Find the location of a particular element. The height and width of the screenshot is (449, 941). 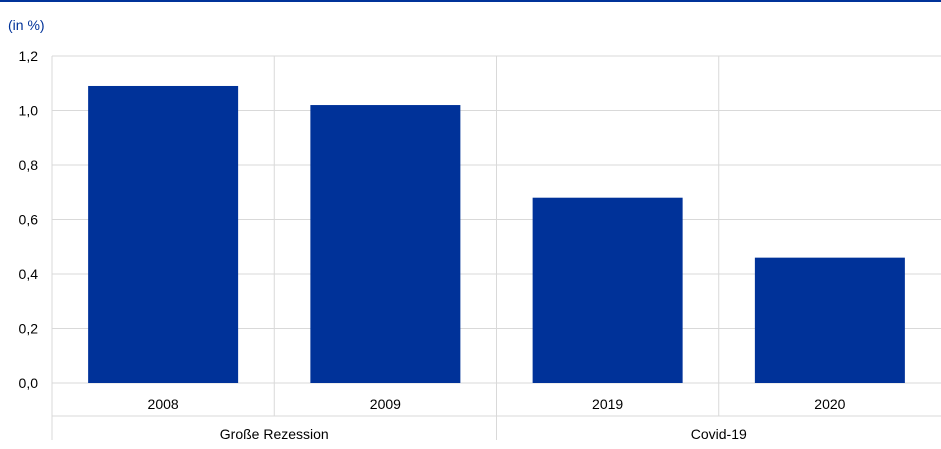

group-label: Große Rezession is located at coordinates (274, 434).